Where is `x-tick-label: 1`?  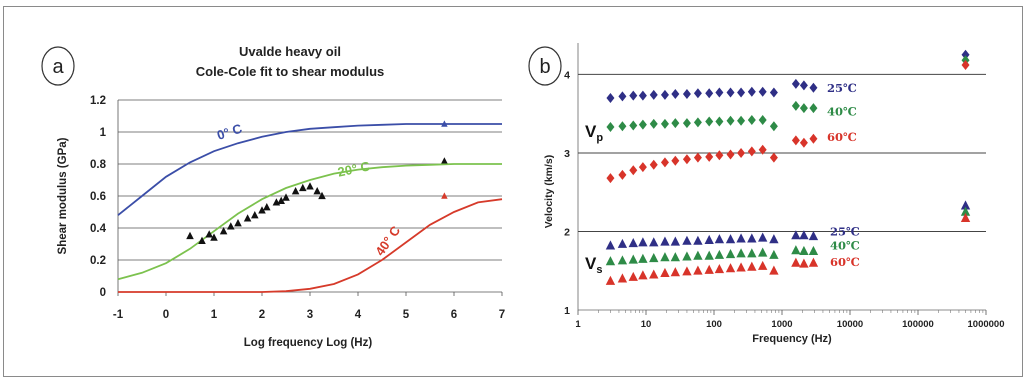 x-tick-label: 1 is located at coordinates (214, 315).